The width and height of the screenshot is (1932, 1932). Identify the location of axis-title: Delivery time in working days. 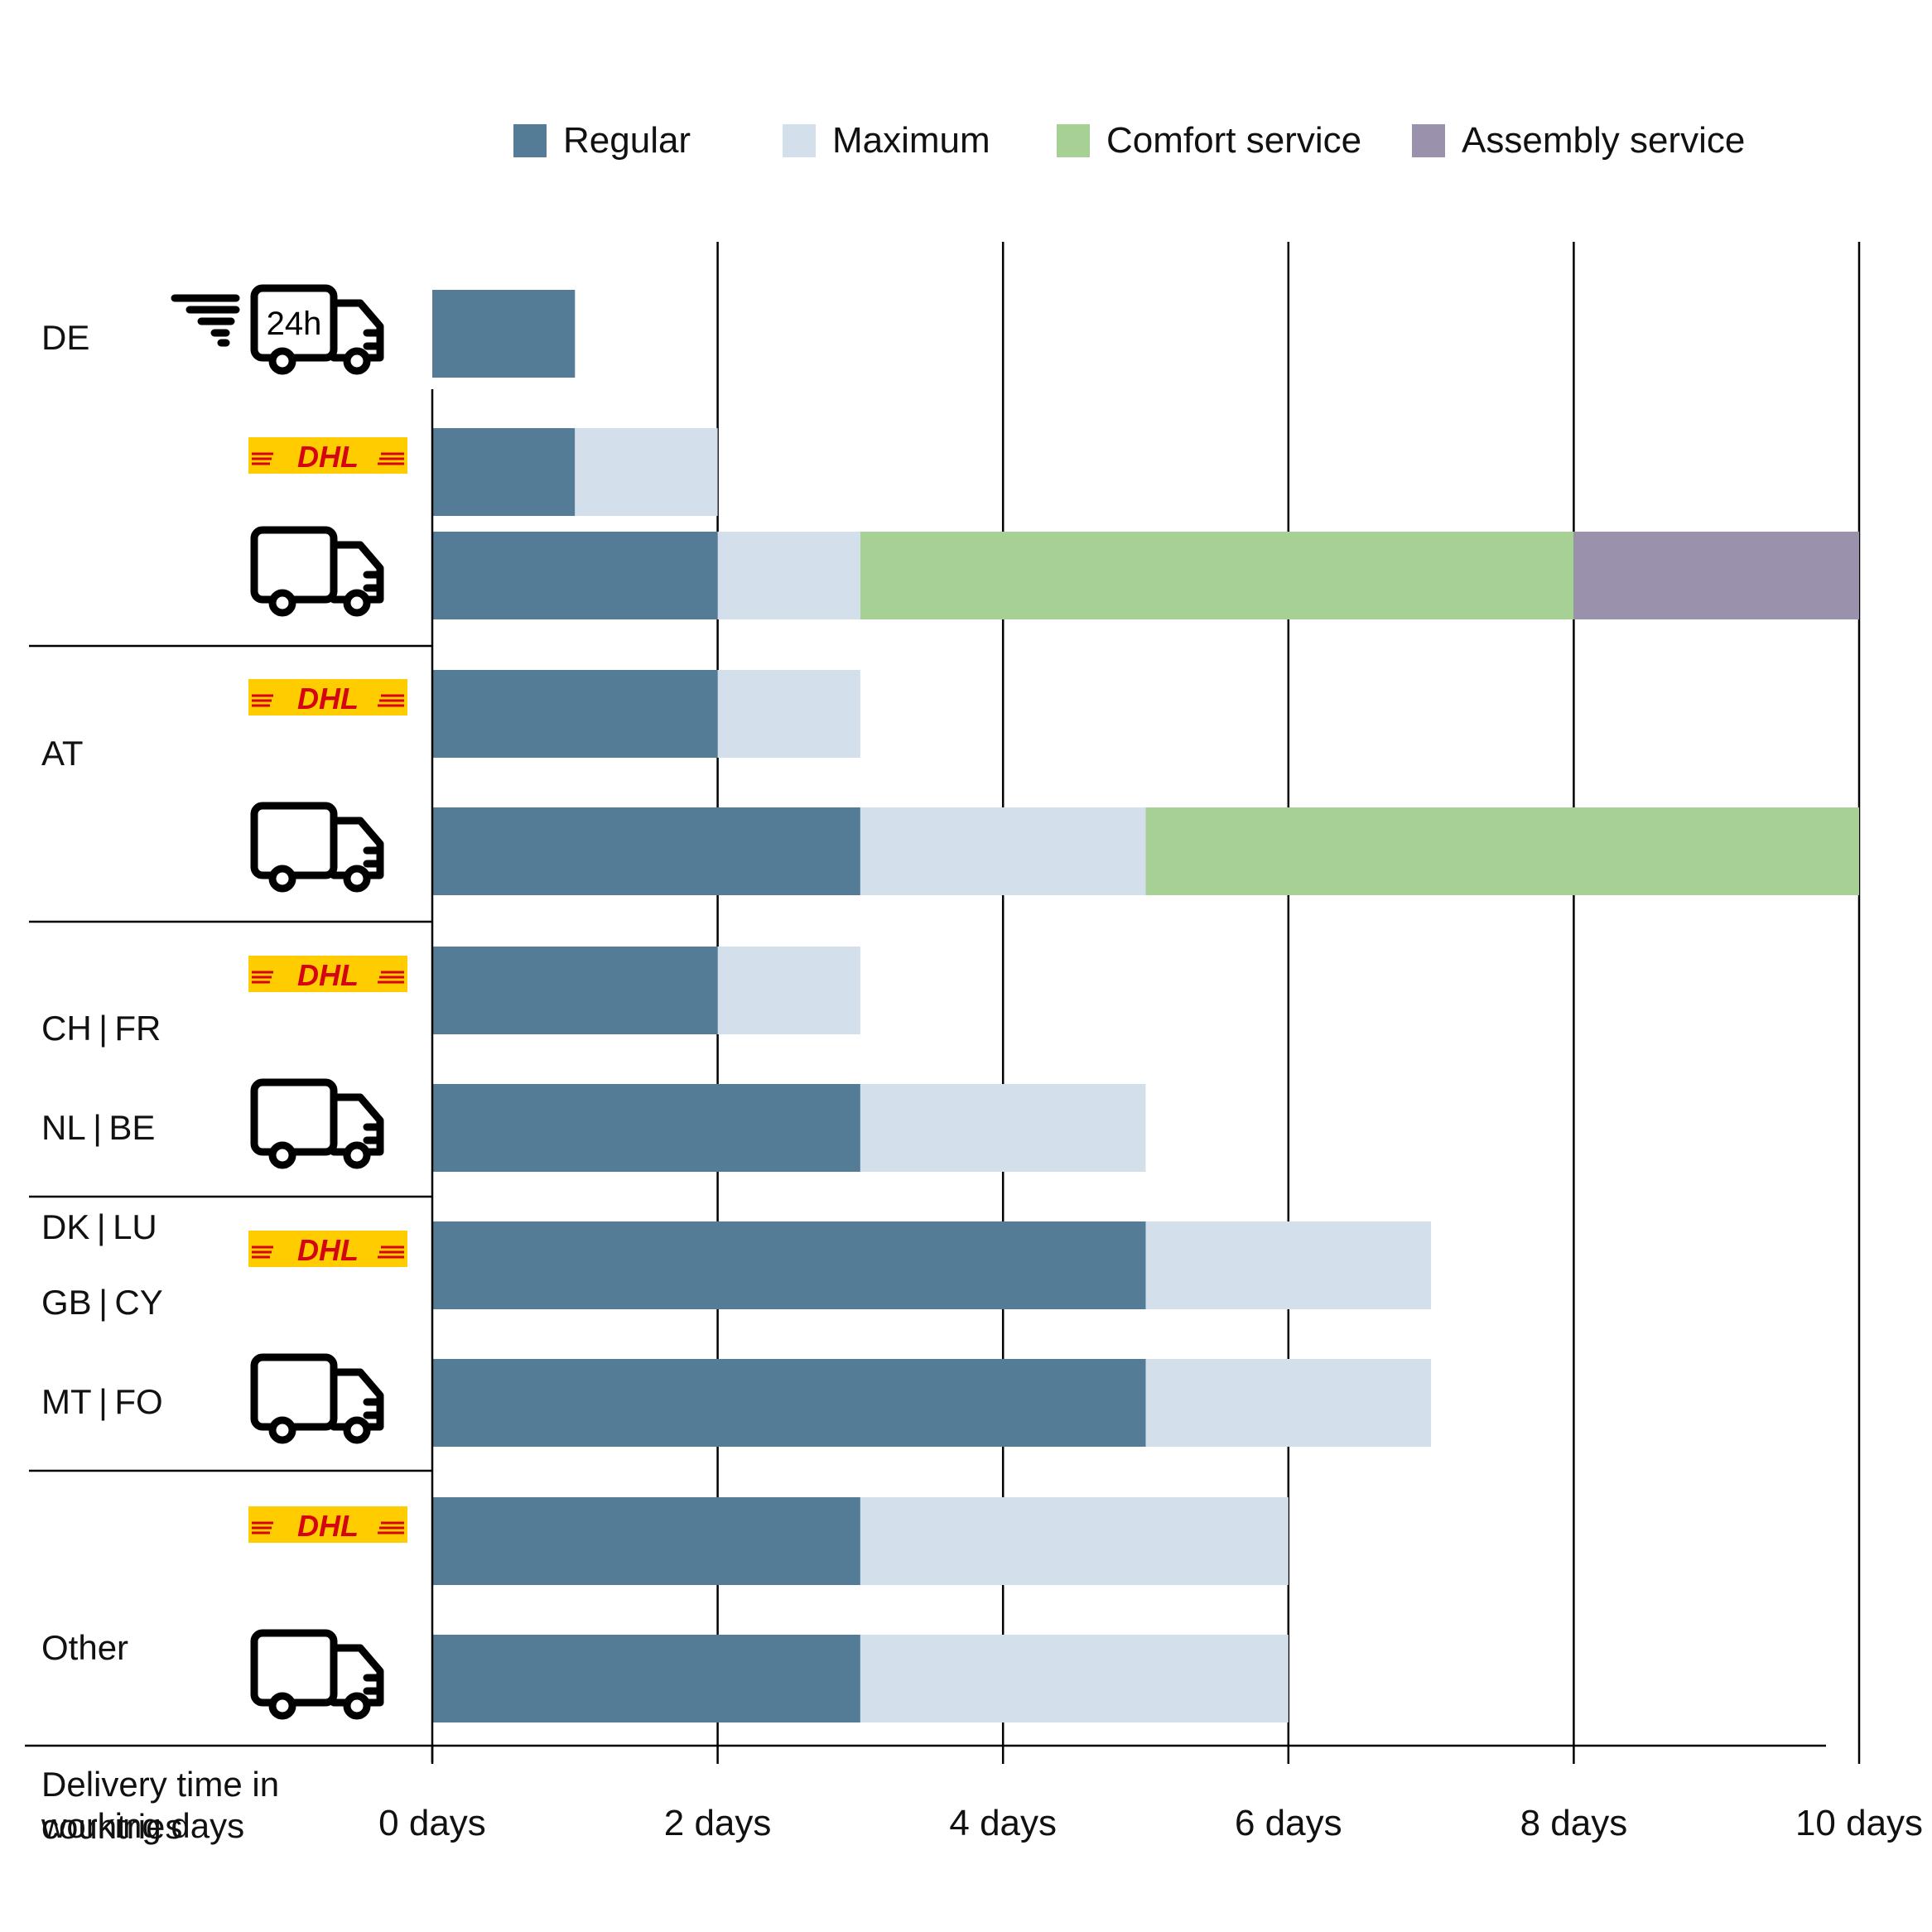
(160, 1805).